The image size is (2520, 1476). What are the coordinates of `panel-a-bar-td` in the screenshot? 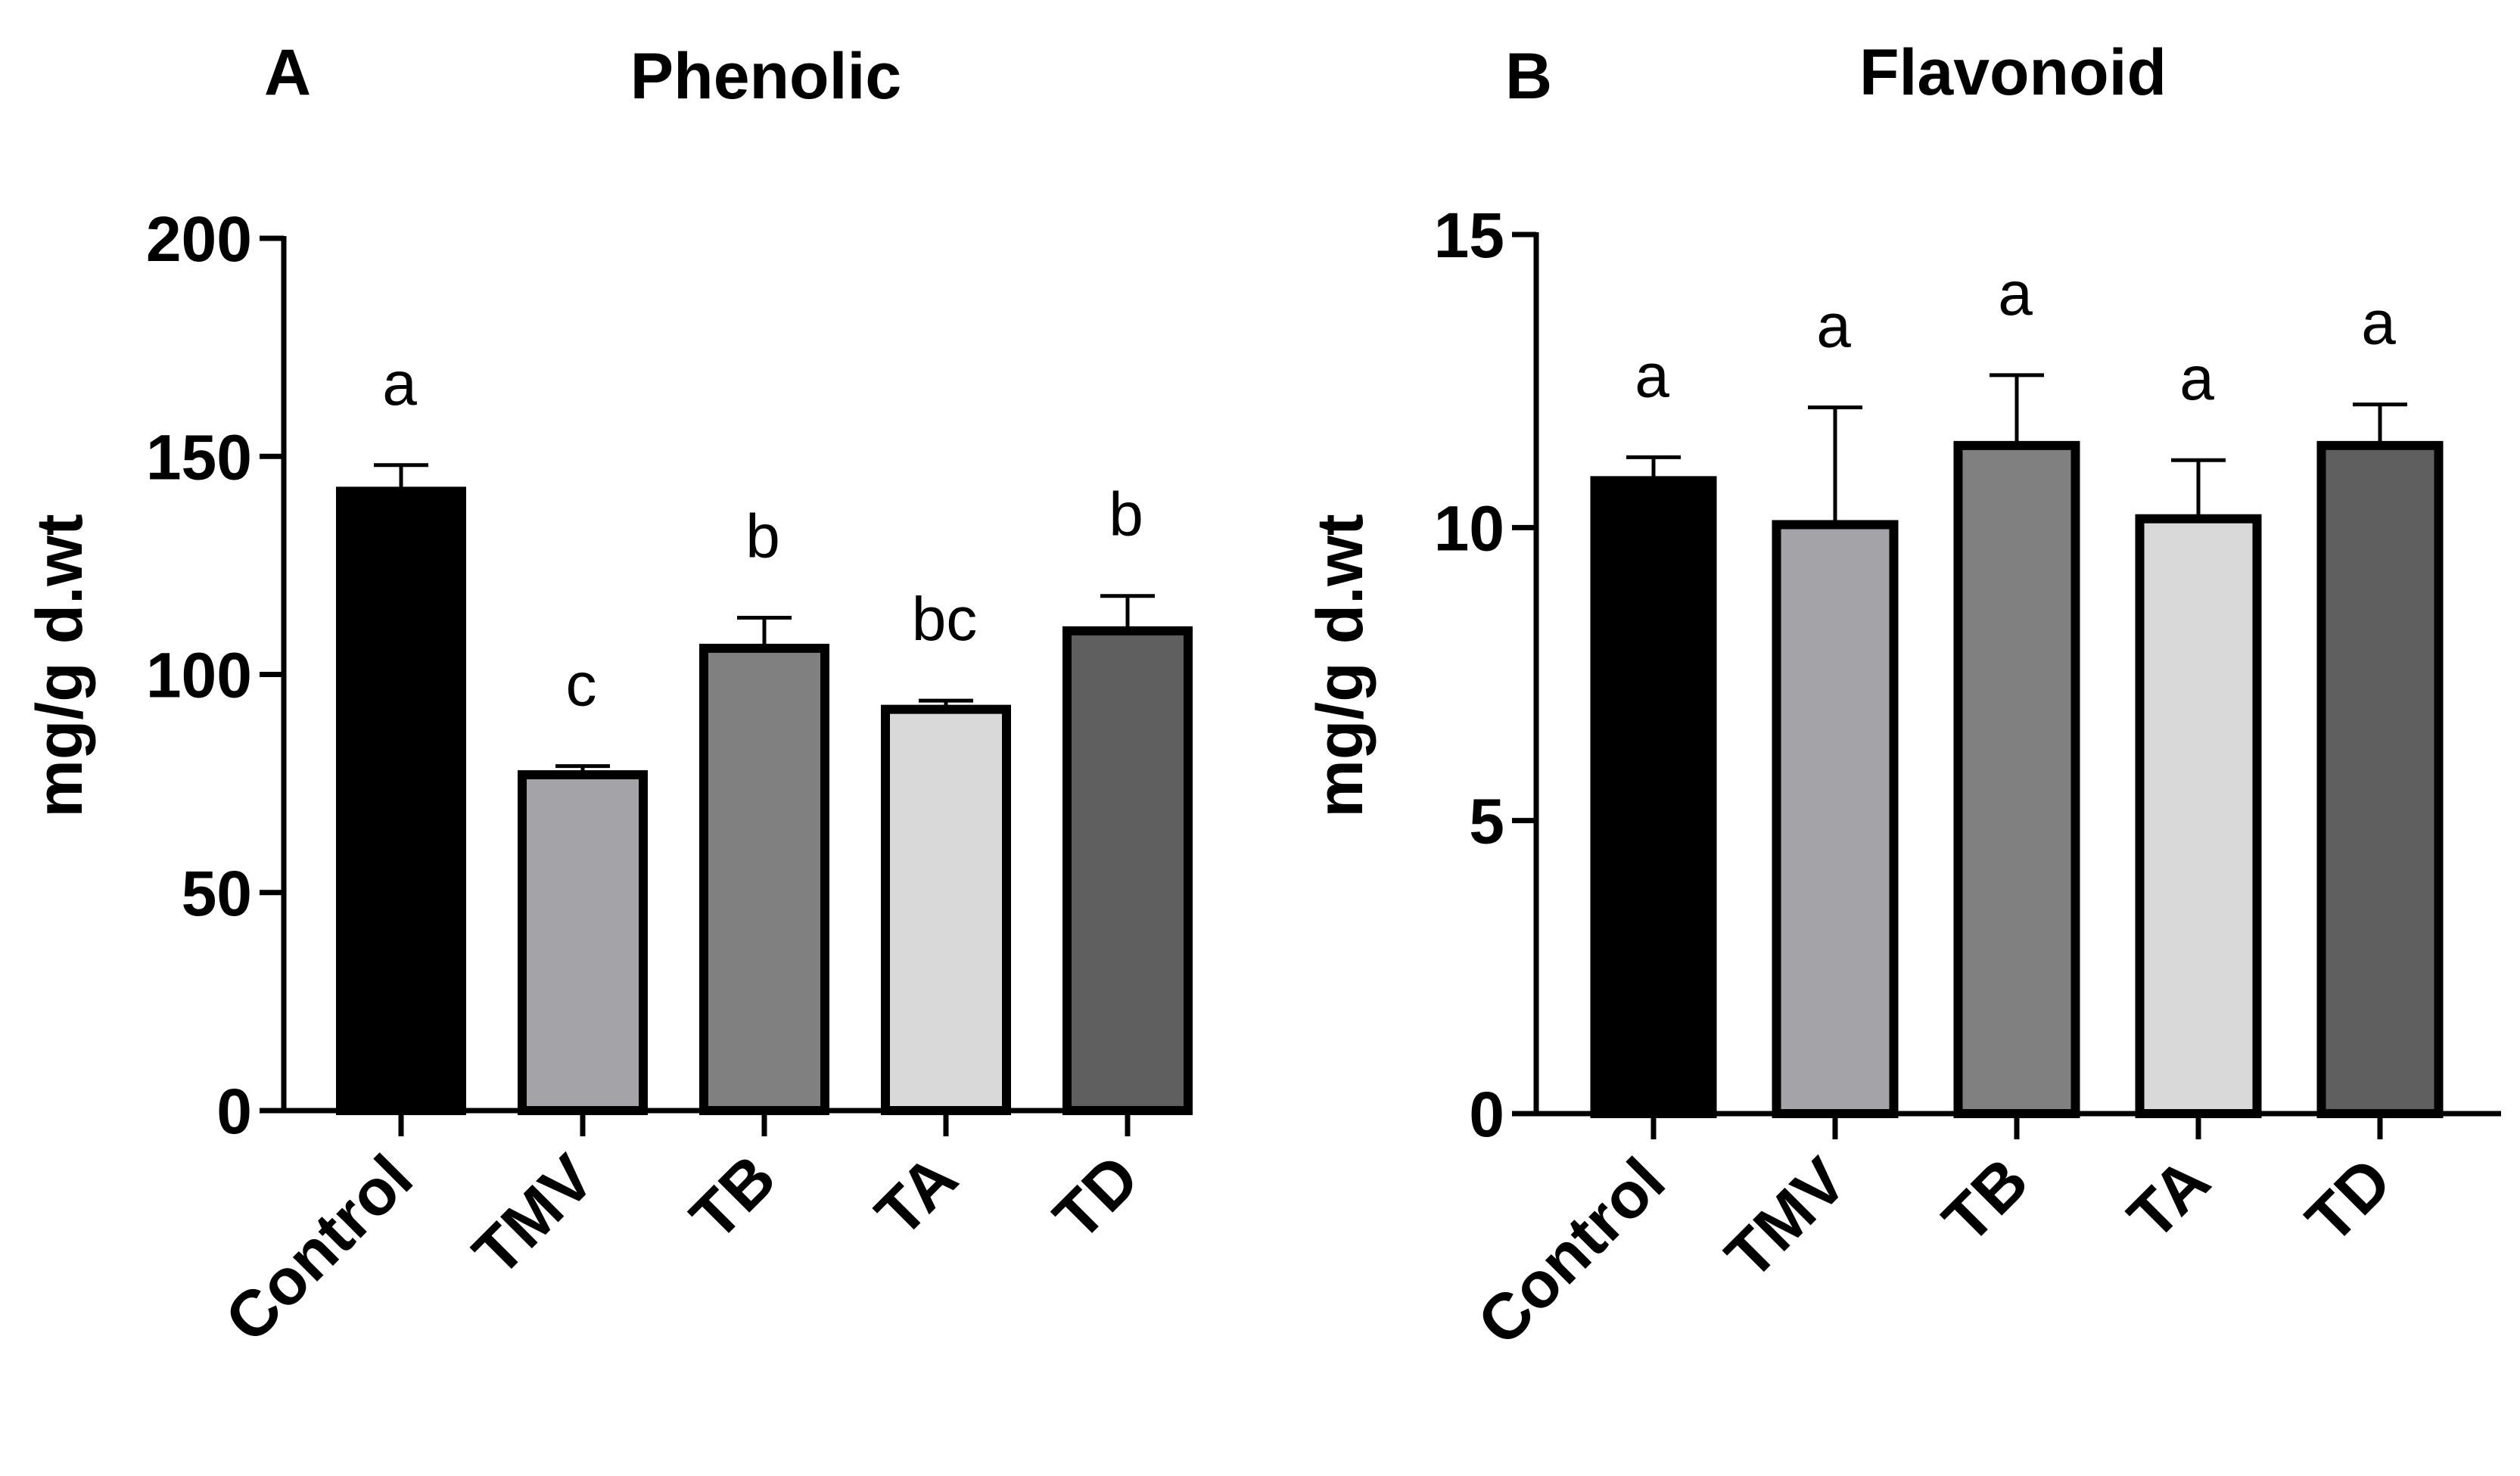 It's located at (1127, 870).